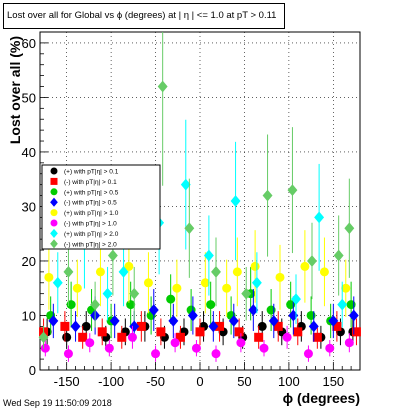 This screenshot has width=400, height=412. What do you see at coordinates (29, 97) in the screenshot?
I see `y-tick-label: 50` at bounding box center [29, 97].